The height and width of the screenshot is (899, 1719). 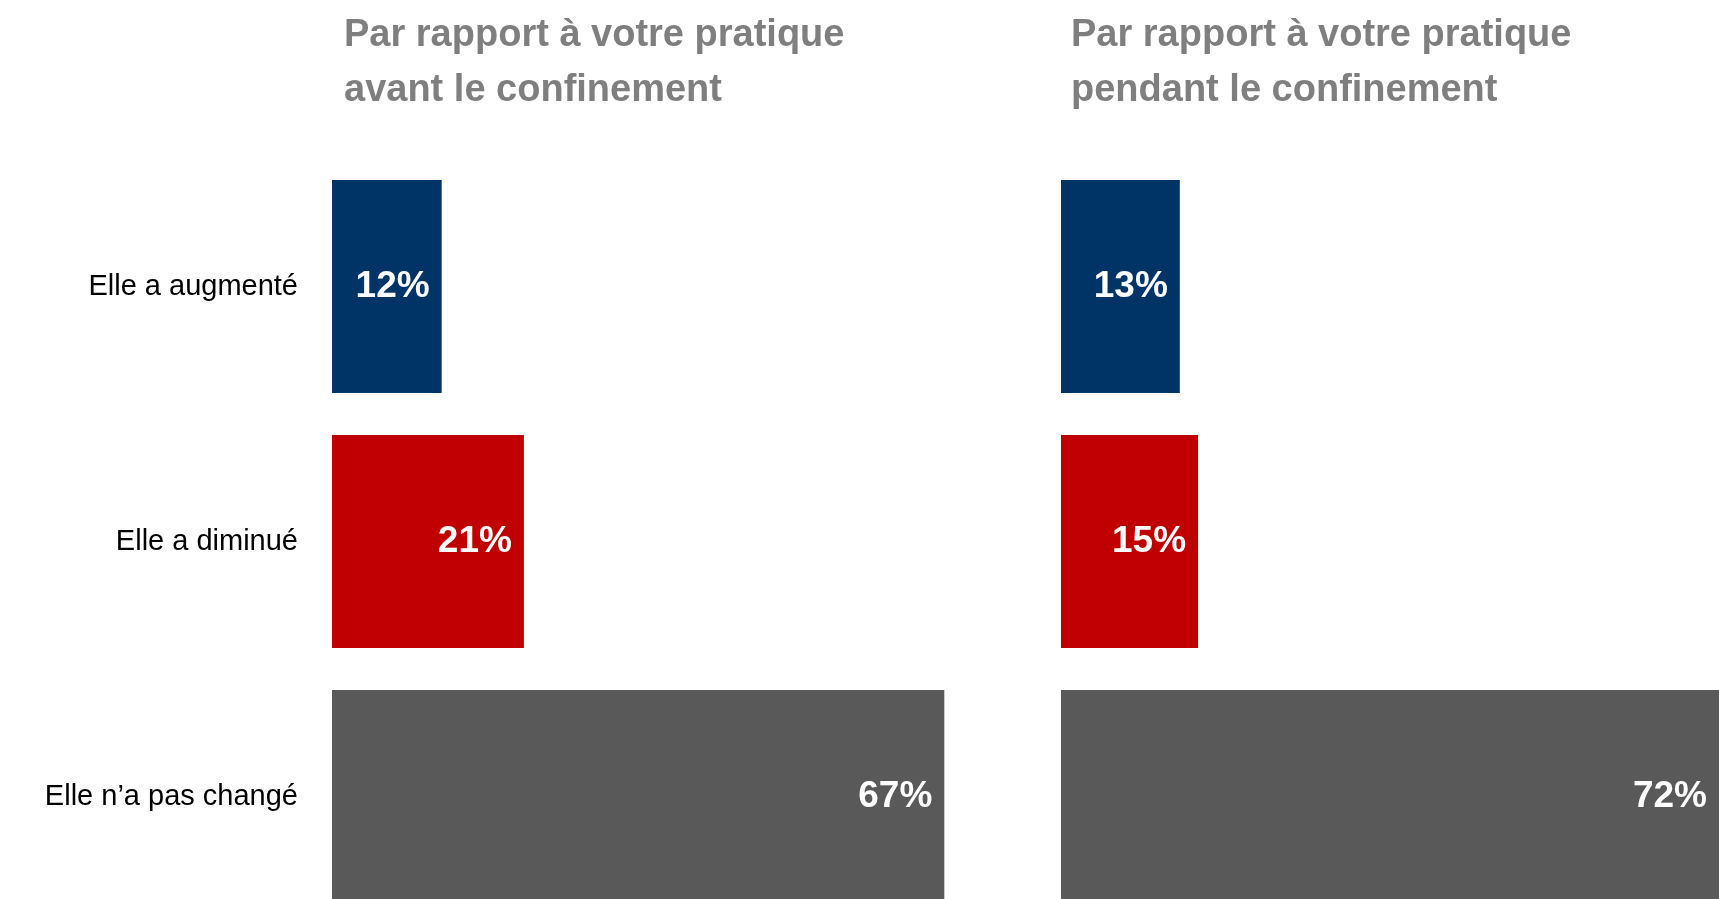 I want to click on chart-title: Par rapport à votre pratique avant le confinement, so click(x=595, y=61).